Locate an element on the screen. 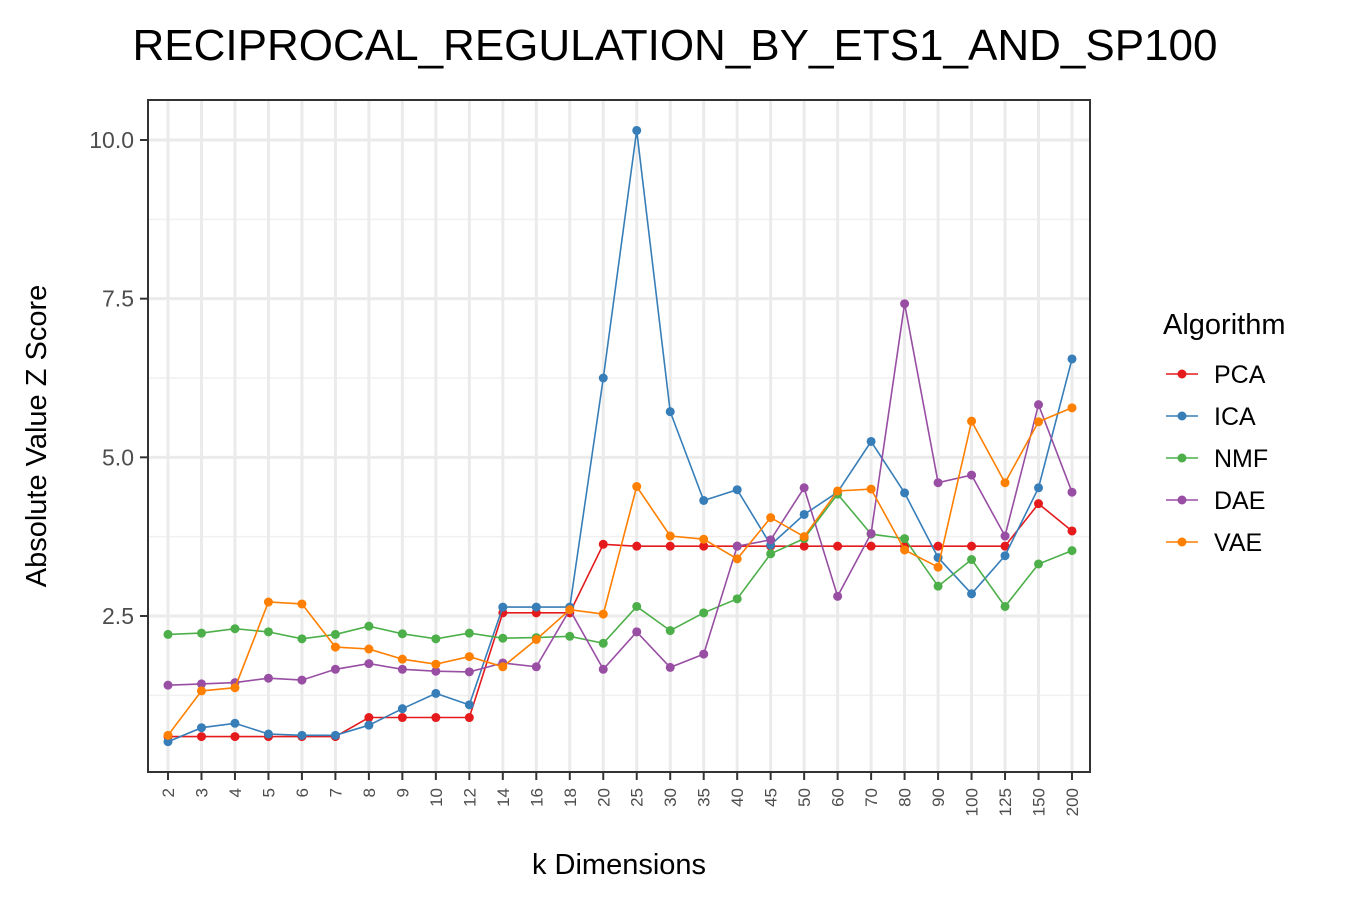  legend-title: Algorithm is located at coordinates (1224, 325).